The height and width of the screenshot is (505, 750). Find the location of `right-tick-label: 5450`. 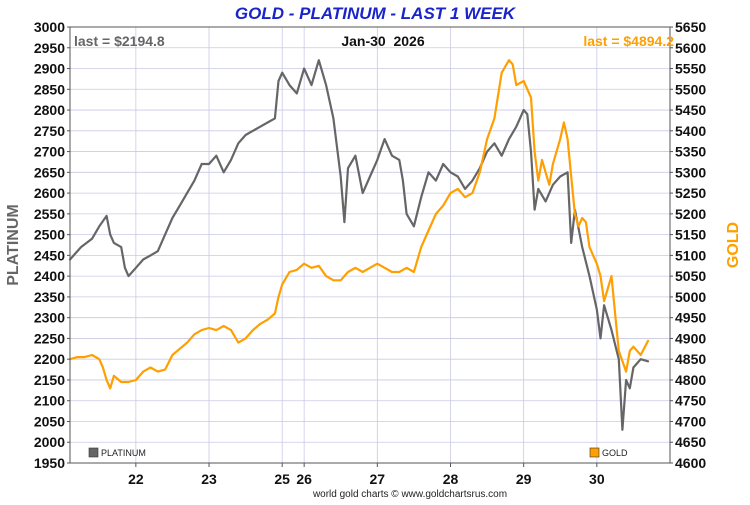

right-tick-label: 5450 is located at coordinates (690, 110).